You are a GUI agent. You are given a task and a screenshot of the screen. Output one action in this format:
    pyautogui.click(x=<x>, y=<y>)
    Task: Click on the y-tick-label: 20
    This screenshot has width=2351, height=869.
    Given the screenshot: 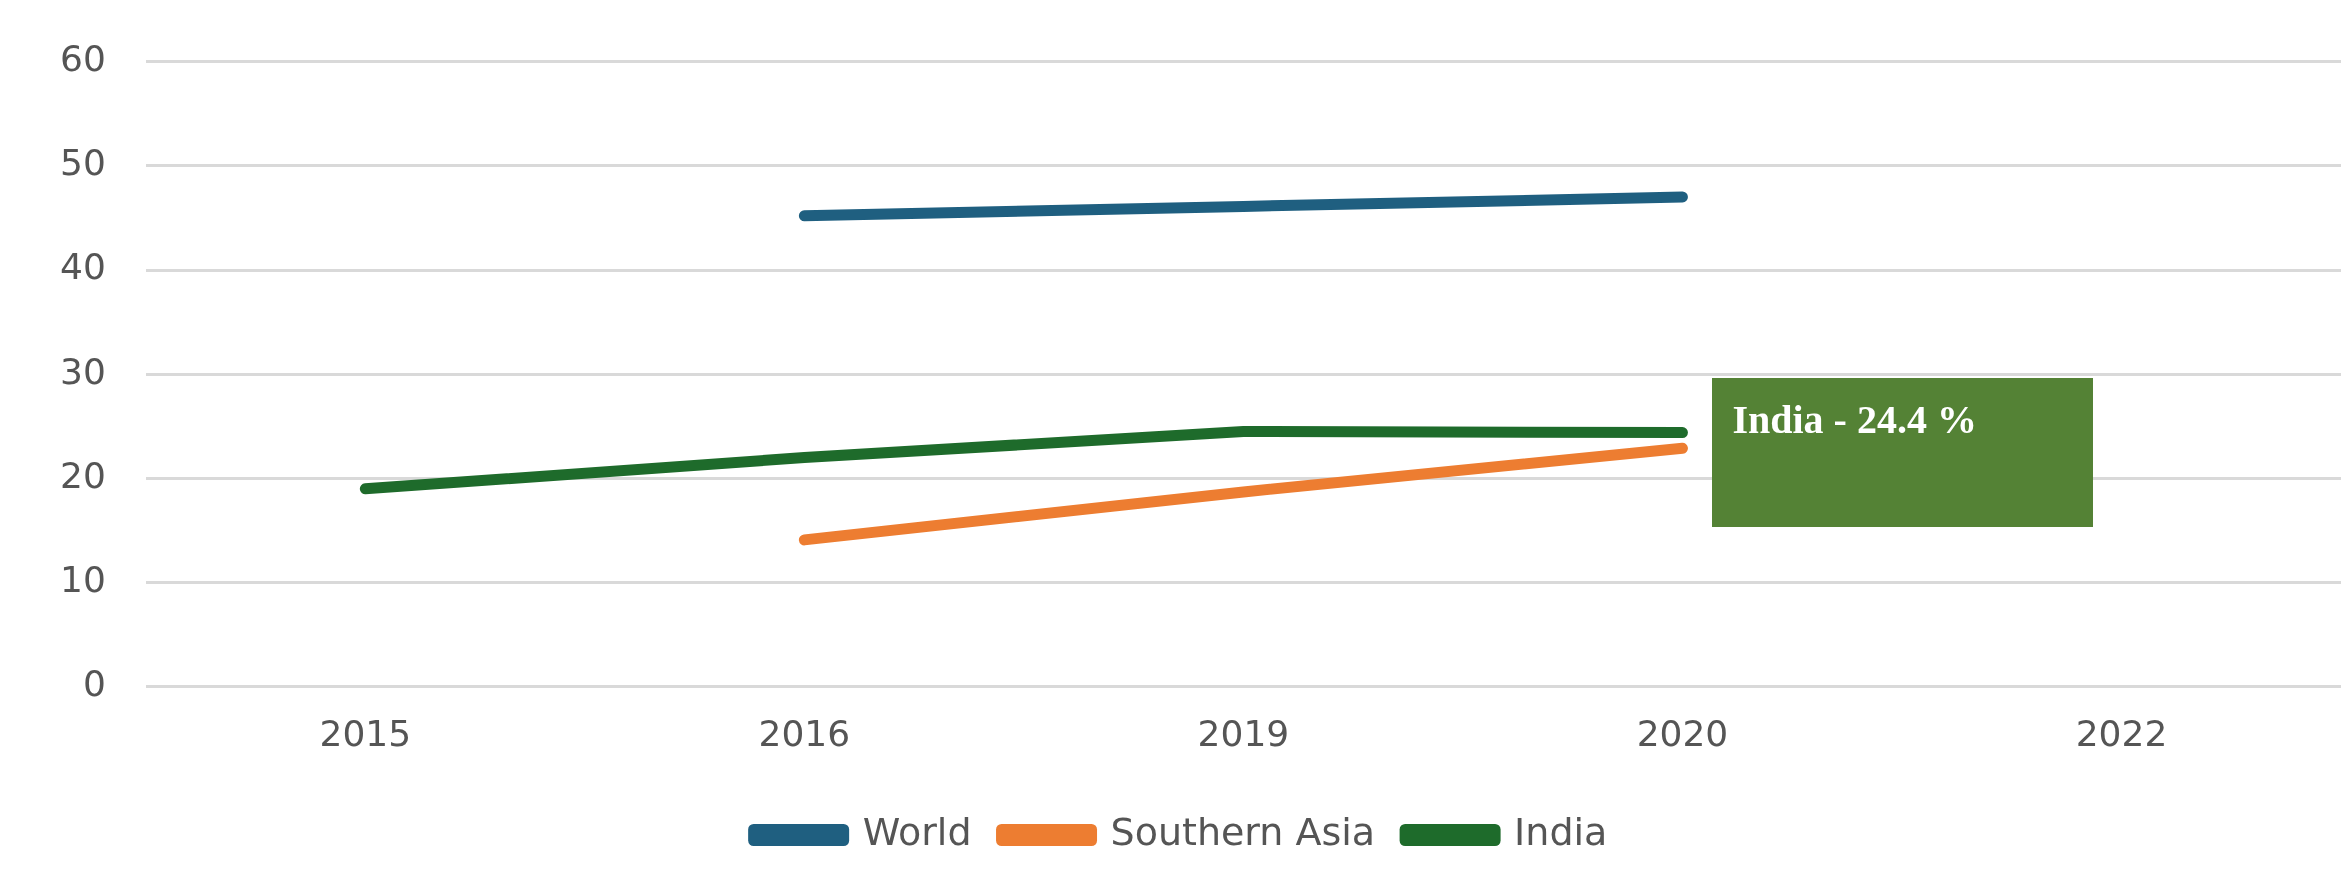 What is the action you would take?
    pyautogui.click(x=83, y=475)
    